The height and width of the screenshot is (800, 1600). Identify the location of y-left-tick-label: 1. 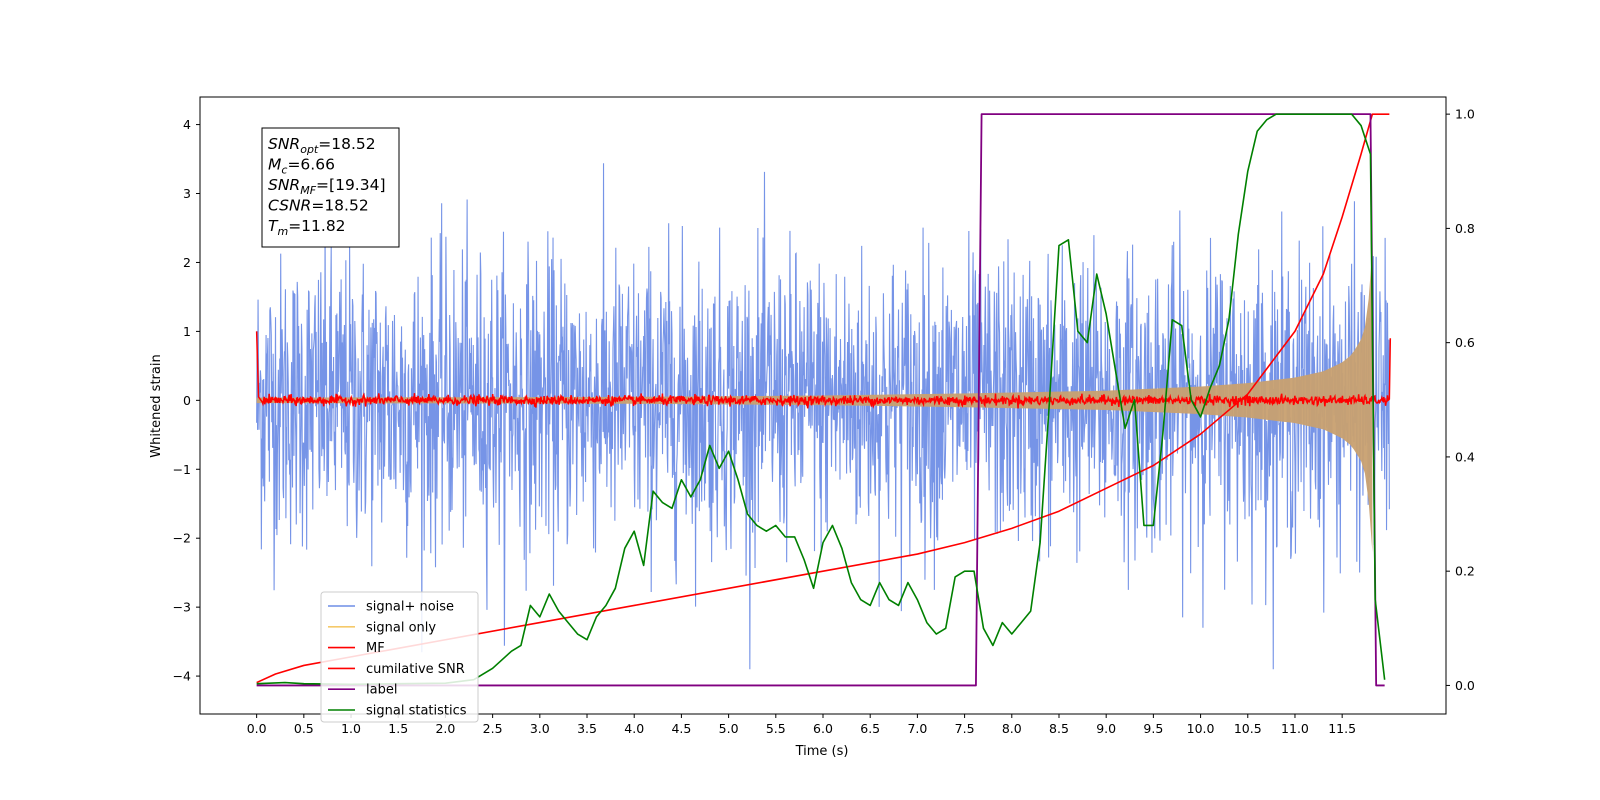
(187, 331).